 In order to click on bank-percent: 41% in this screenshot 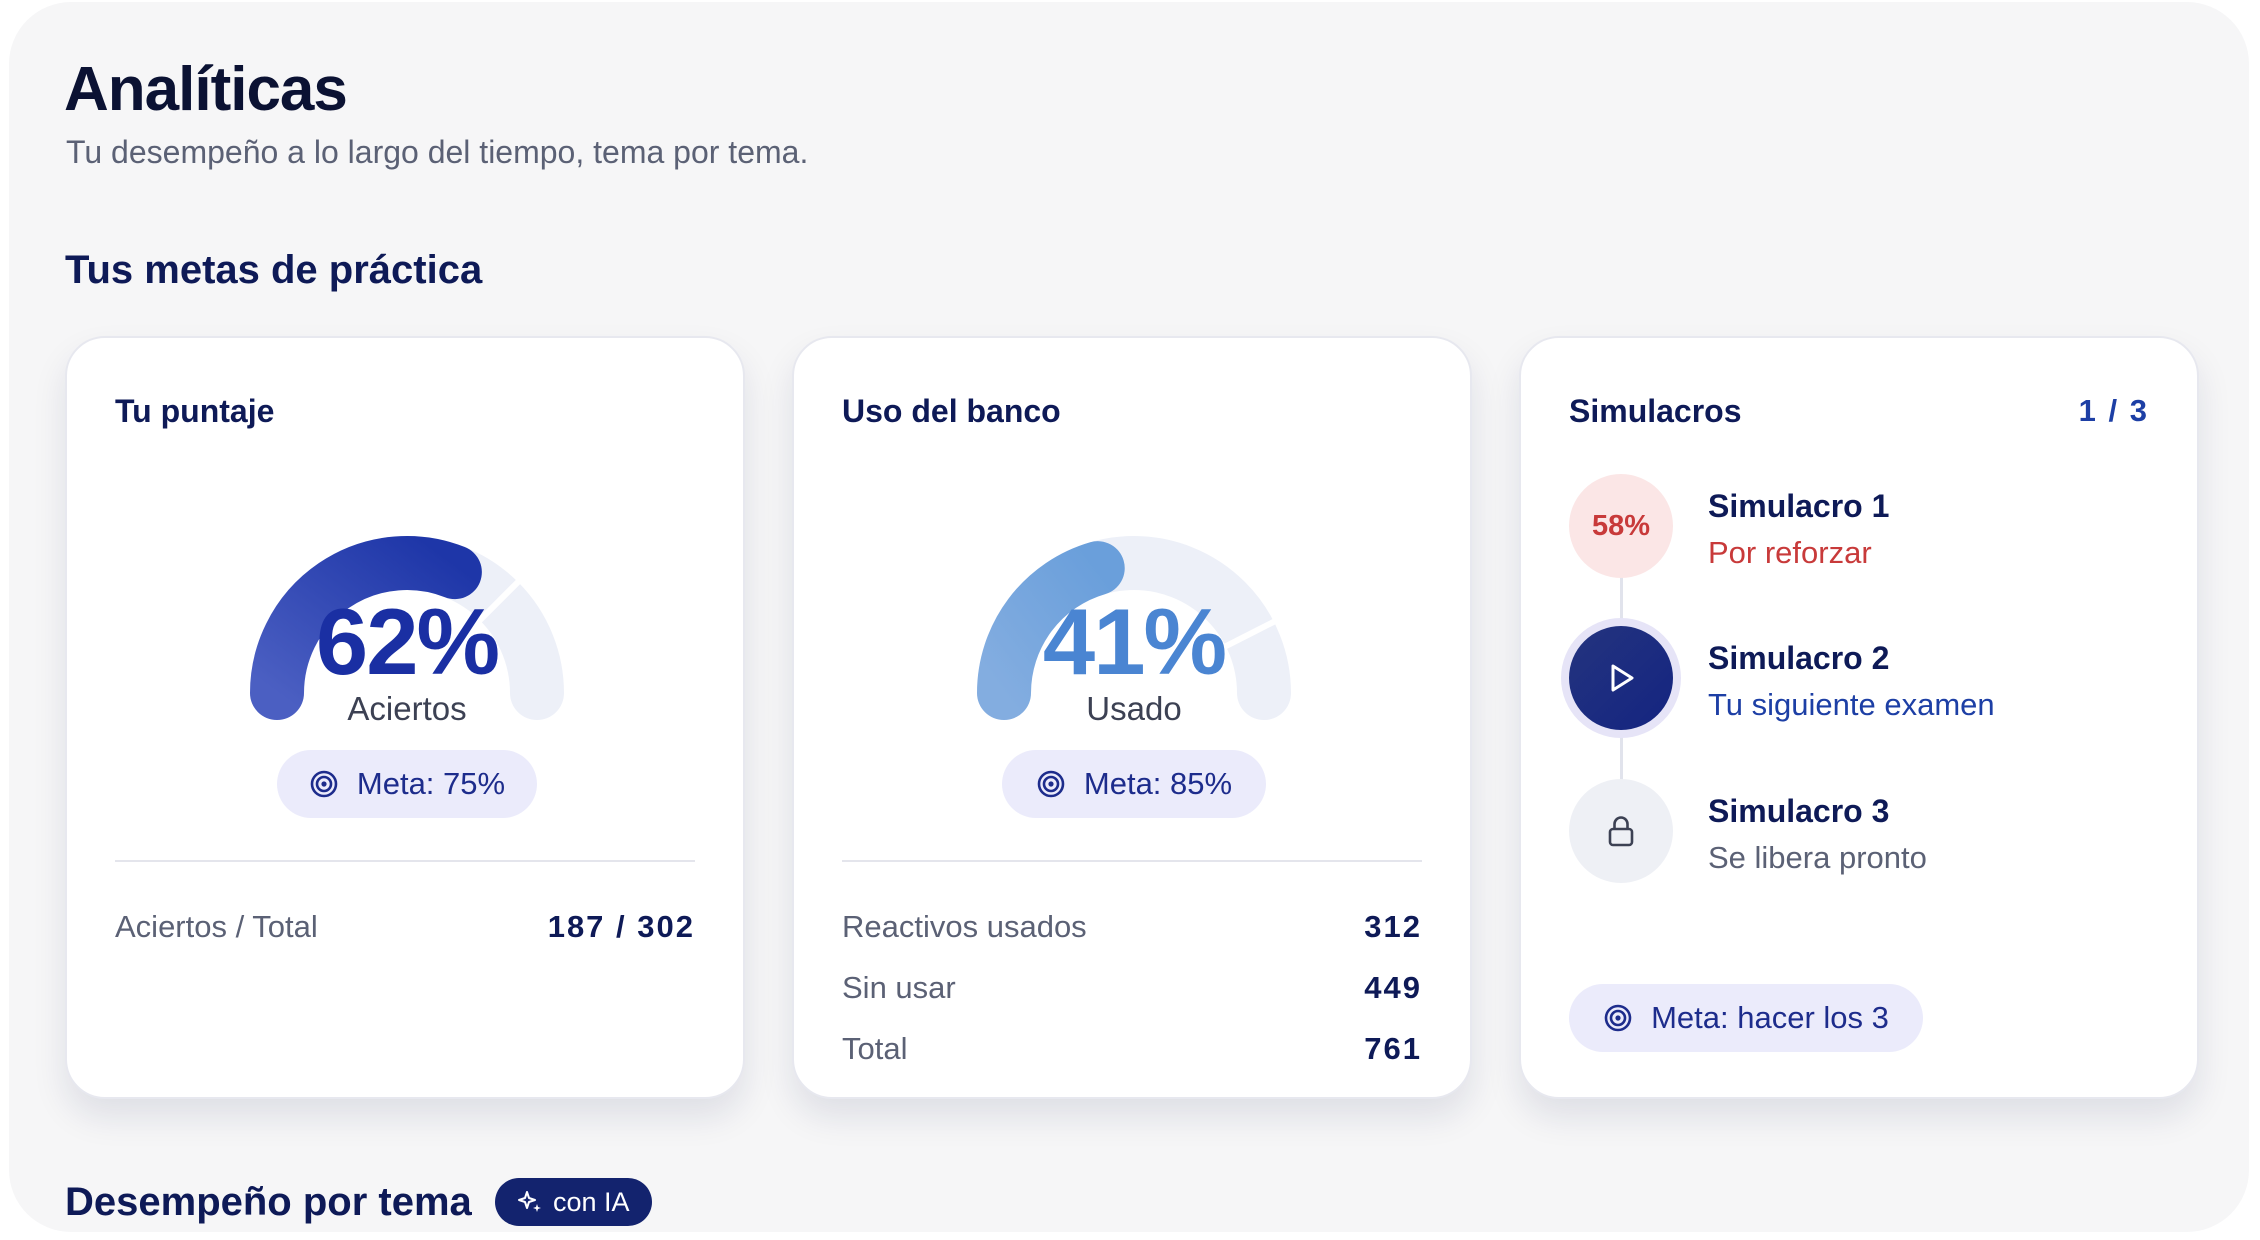, I will do `click(1134, 641)`.